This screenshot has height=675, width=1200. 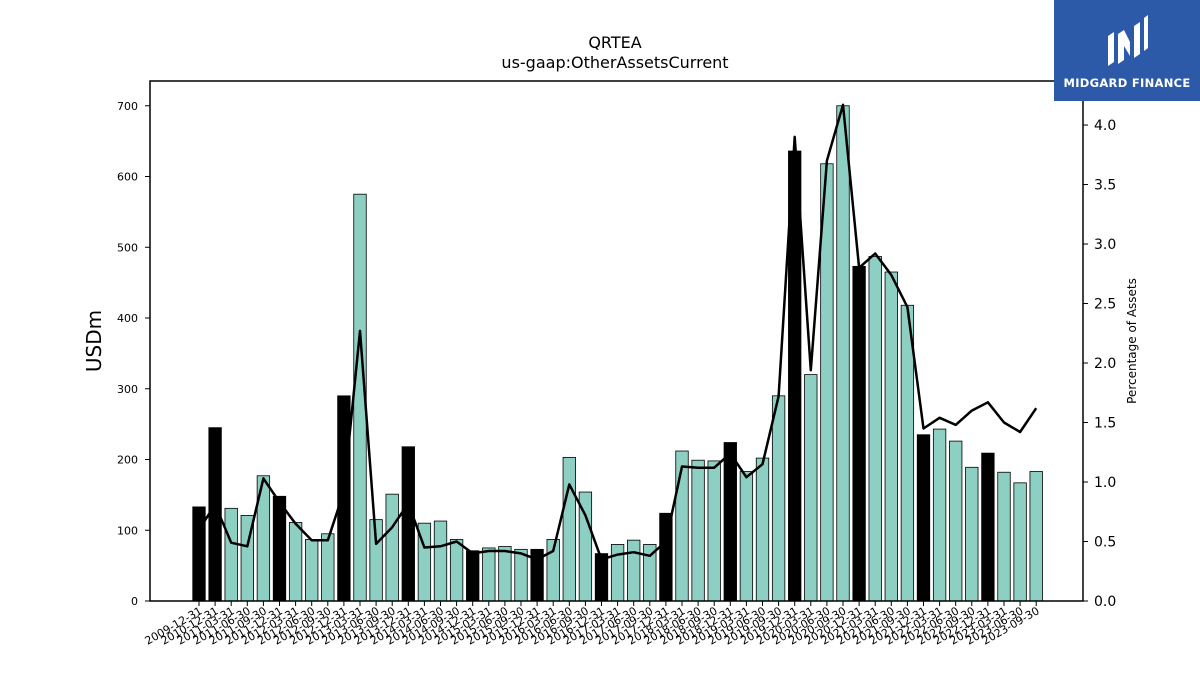 I want to click on secondary-y-axis-label: Percentage of Assets, so click(x=1132, y=341).